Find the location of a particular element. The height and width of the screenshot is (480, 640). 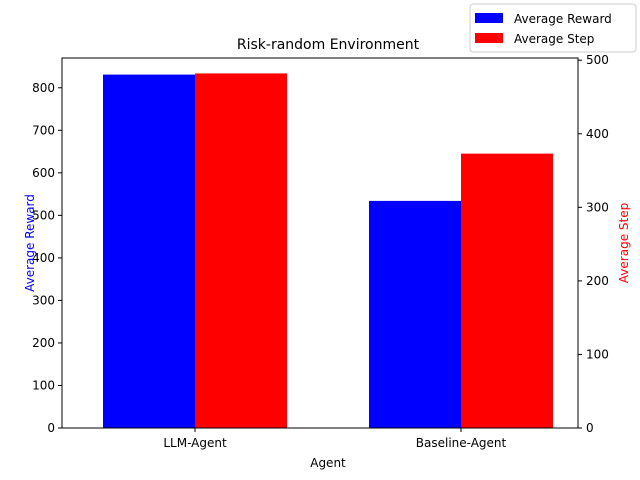

legend-label: Average Step is located at coordinates (554, 39).